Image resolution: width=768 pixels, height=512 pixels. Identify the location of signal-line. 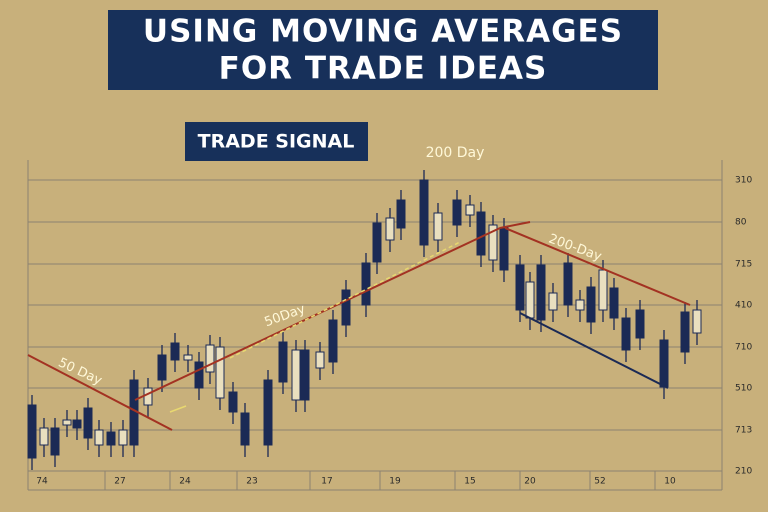
(345, 300).